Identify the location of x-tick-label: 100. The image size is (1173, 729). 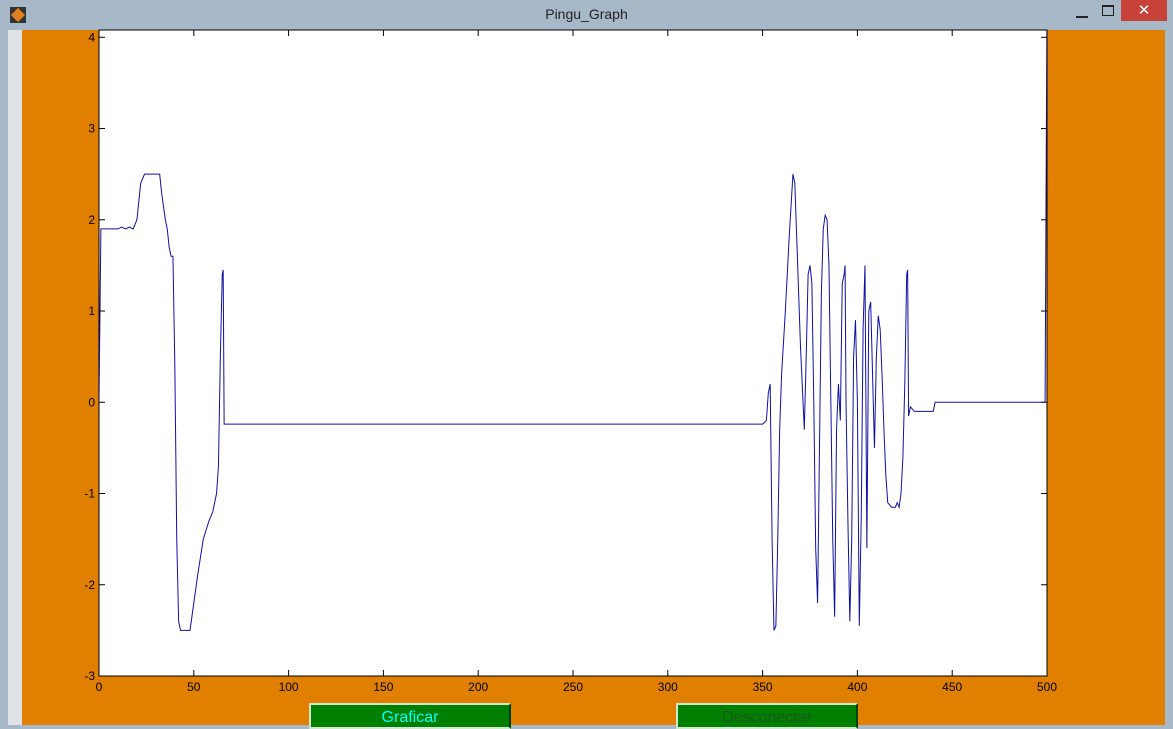
(289, 687).